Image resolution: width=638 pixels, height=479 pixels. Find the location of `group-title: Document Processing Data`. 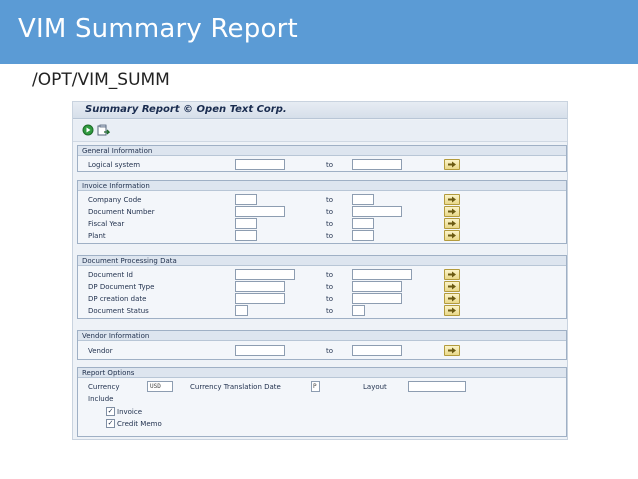

group-title: Document Processing Data is located at coordinates (322, 261).